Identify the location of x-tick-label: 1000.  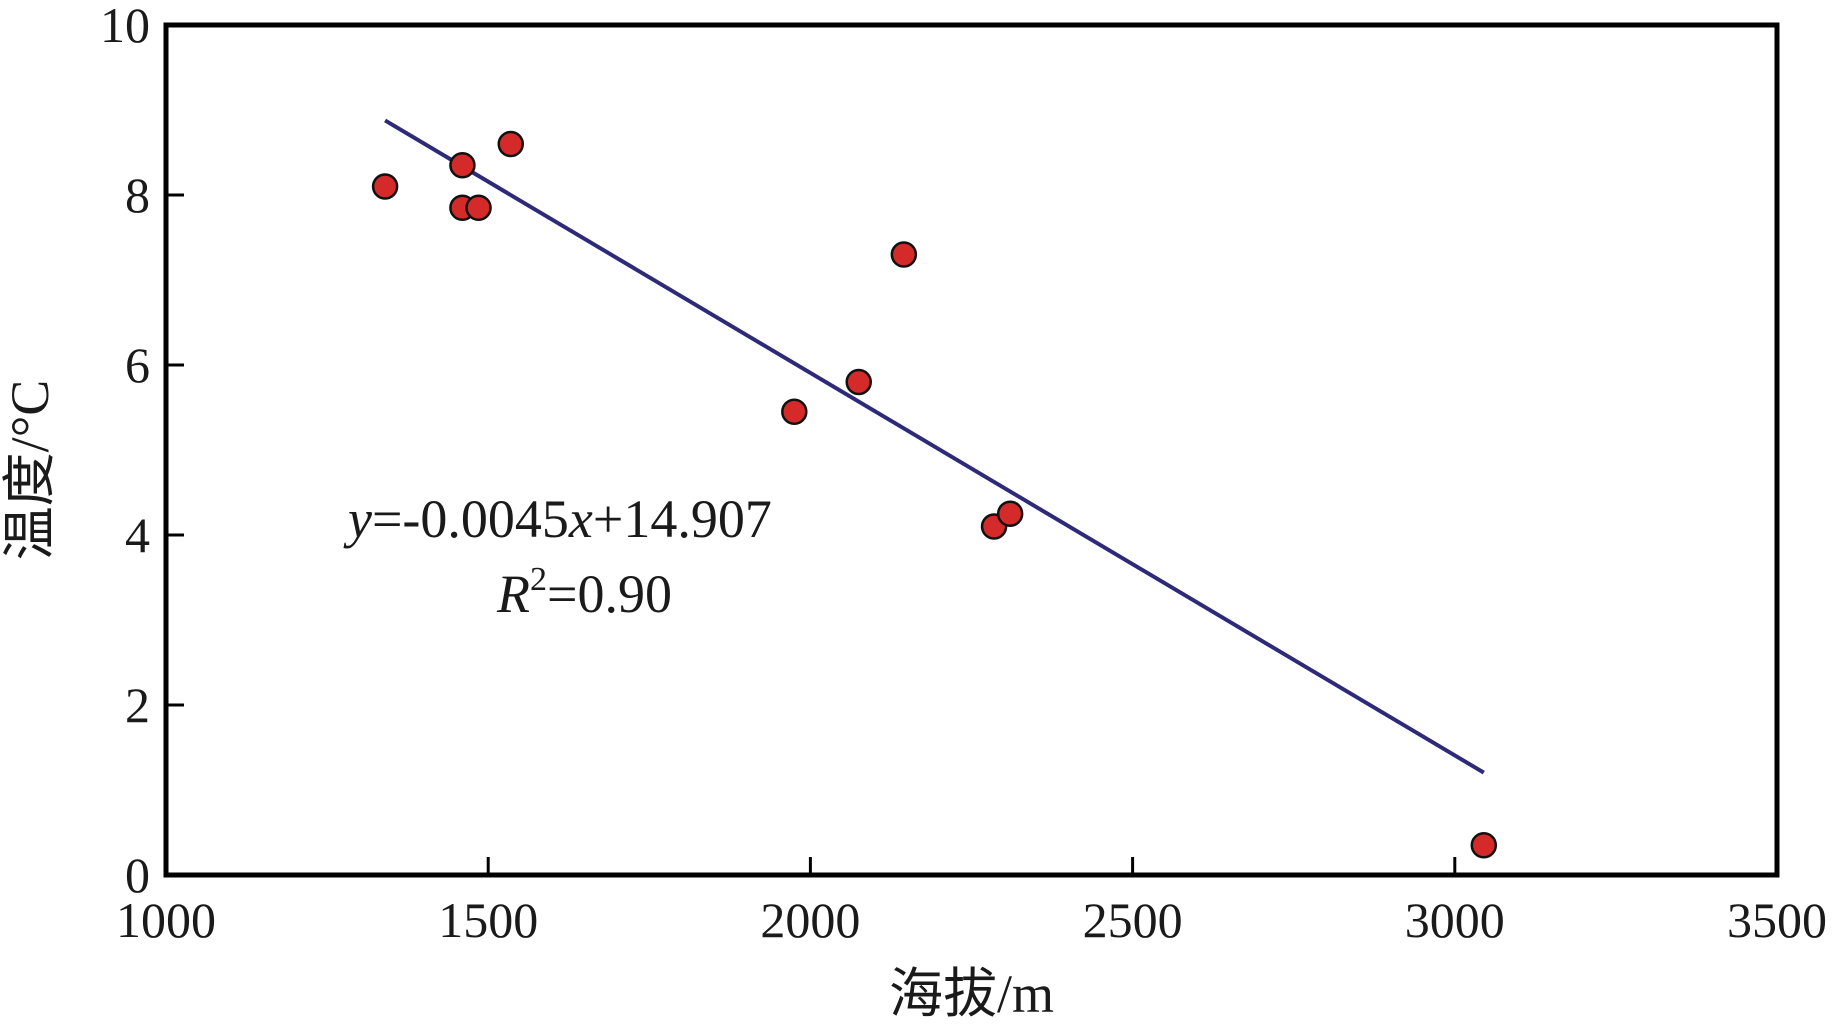
(166, 920).